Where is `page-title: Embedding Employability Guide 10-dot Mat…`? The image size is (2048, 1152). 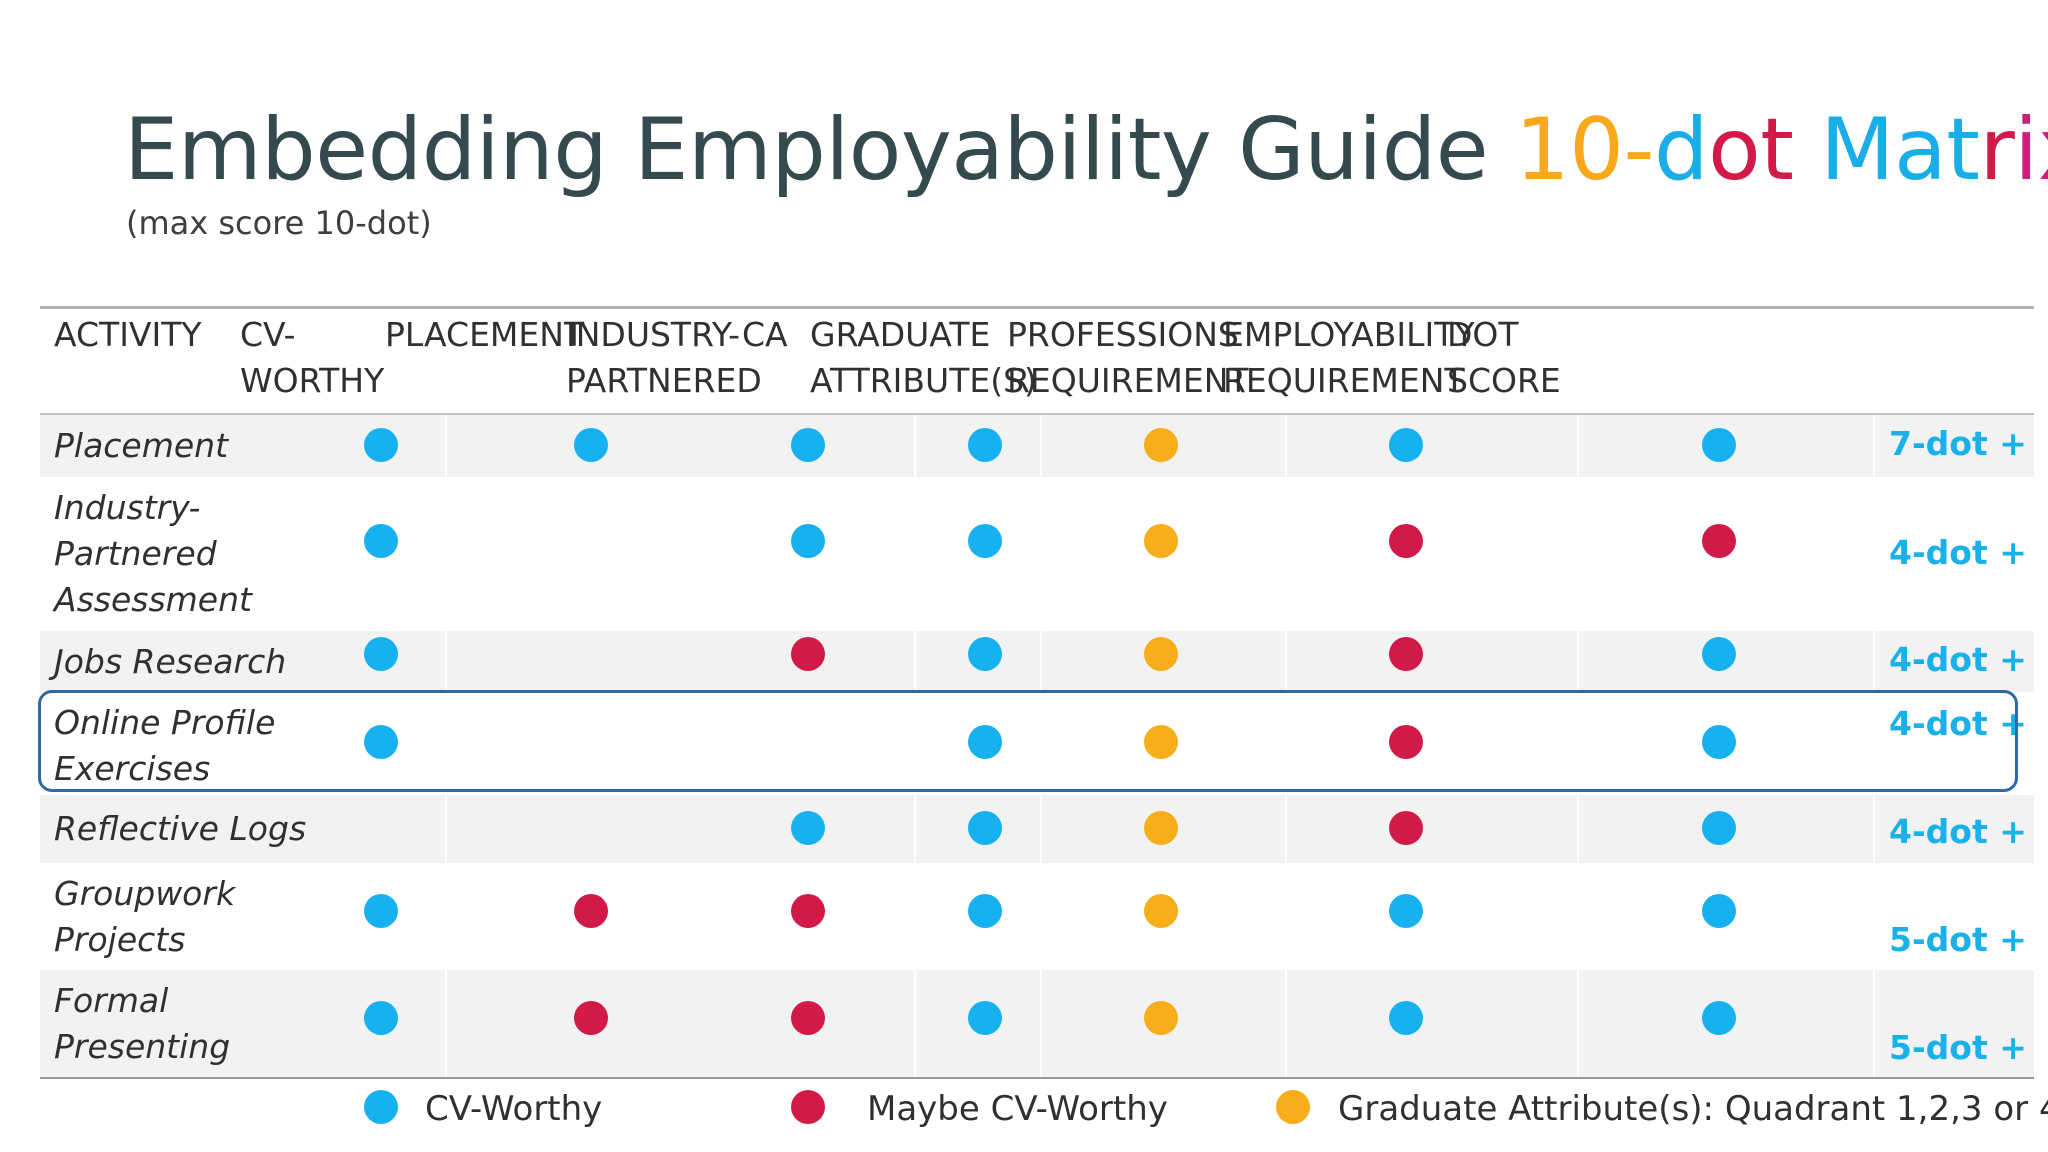 page-title: Embedding Employability Guide 10-dot Mat… is located at coordinates (1086, 150).